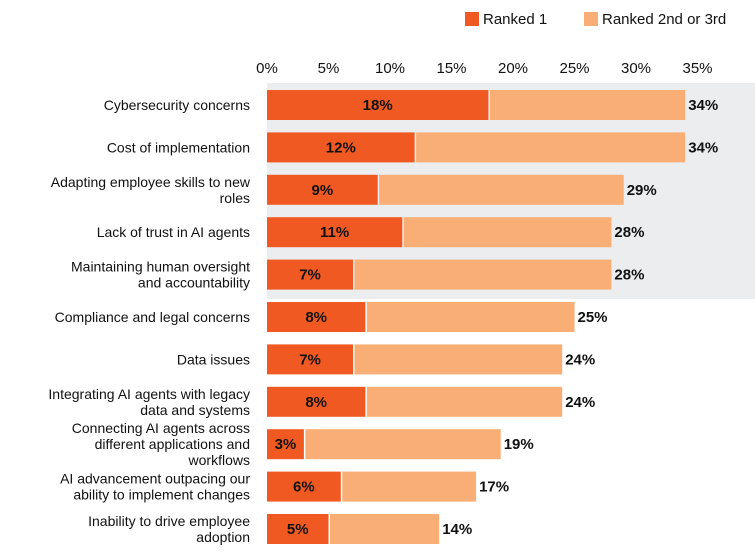 Image resolution: width=755 pixels, height=560 pixels. Describe the element at coordinates (697, 68) in the screenshot. I see `x-tick-label: 35%` at that location.